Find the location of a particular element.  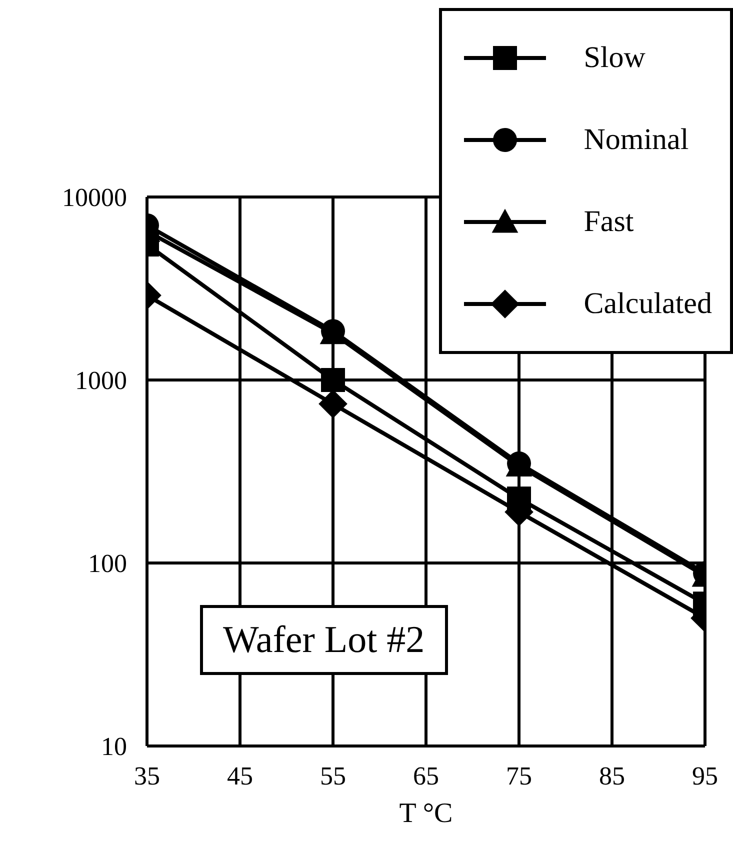

y-tick-label: 10000 is located at coordinates (94, 197).